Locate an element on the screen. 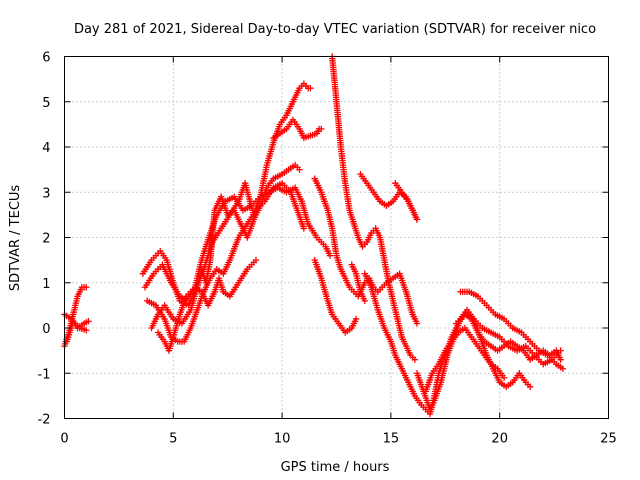  y-tick-label: -1 is located at coordinates (44, 374).